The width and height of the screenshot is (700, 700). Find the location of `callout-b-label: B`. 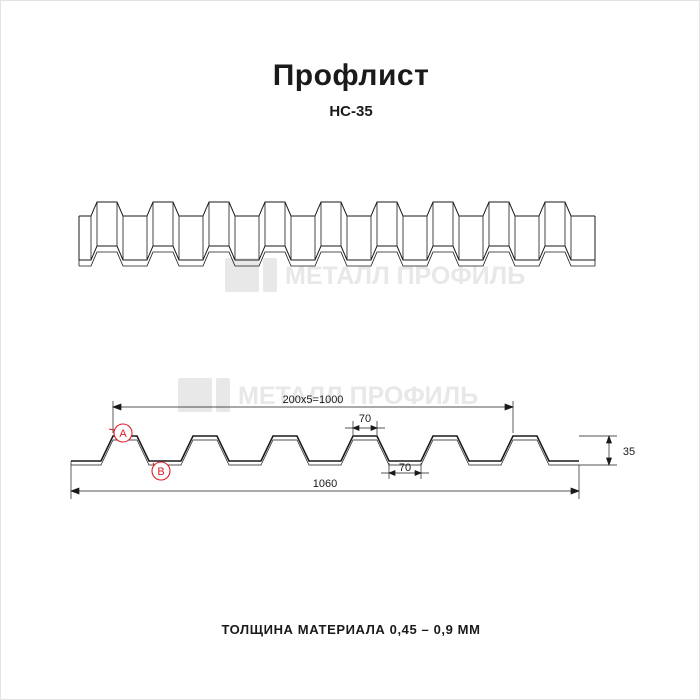

callout-b-label: B is located at coordinates (160, 472).